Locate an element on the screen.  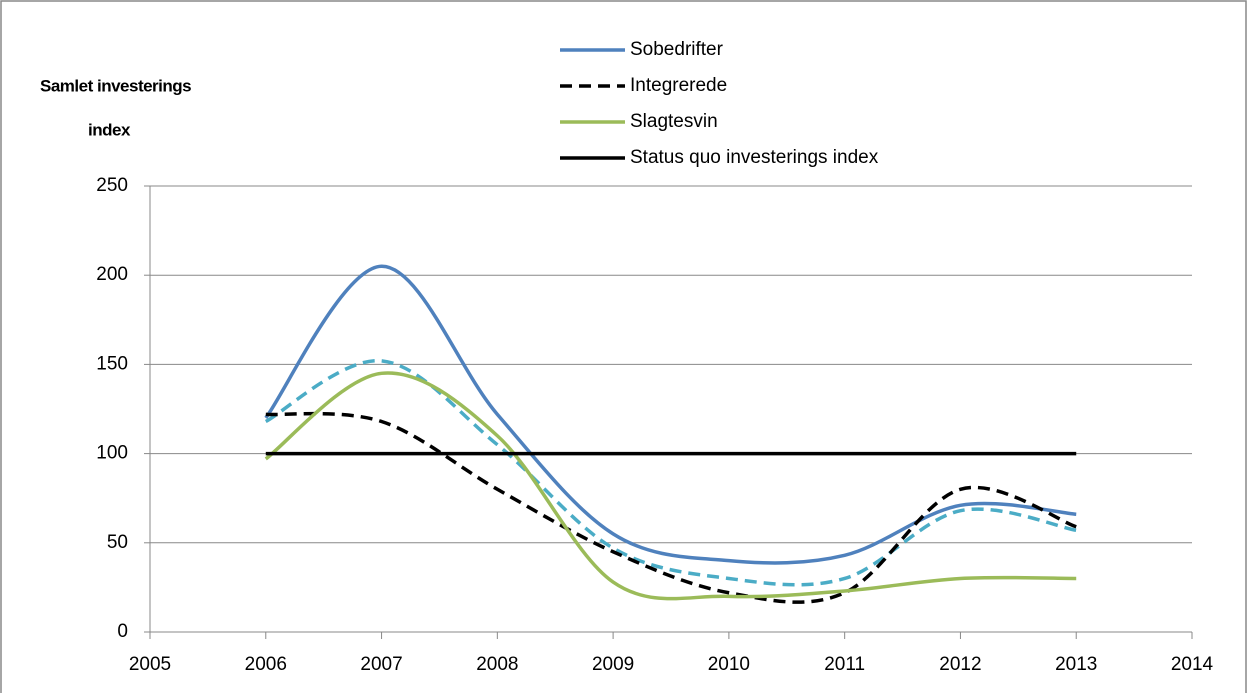
x-tick-label: 2010 is located at coordinates (729, 664).